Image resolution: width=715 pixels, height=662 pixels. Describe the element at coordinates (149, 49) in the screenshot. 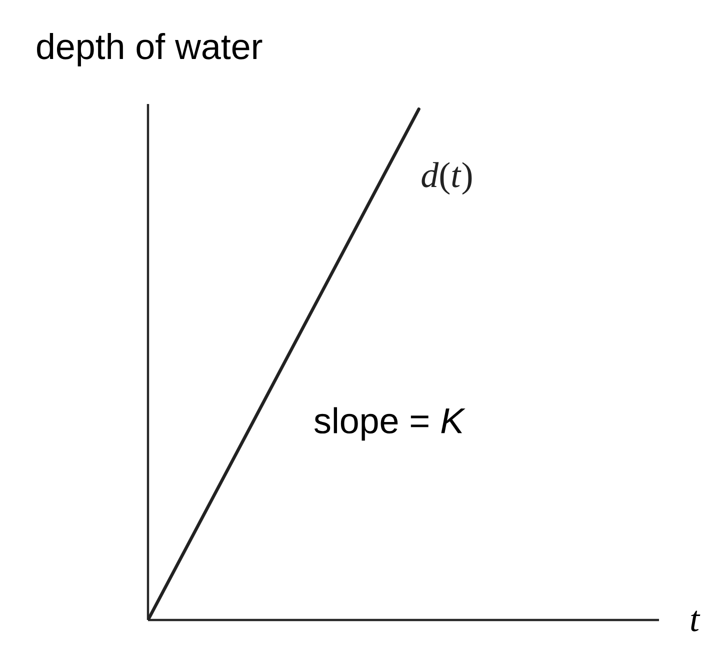

I see `y-axis-title: depth of water` at that location.